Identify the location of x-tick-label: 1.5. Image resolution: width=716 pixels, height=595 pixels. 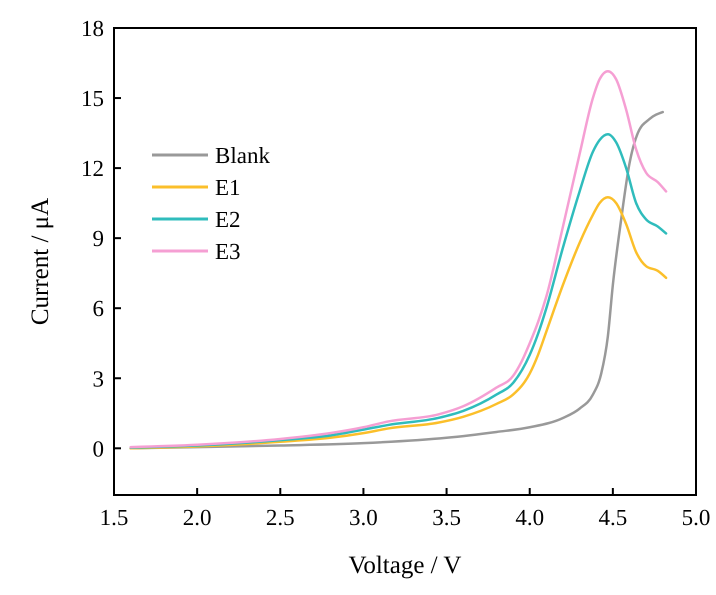
(114, 517).